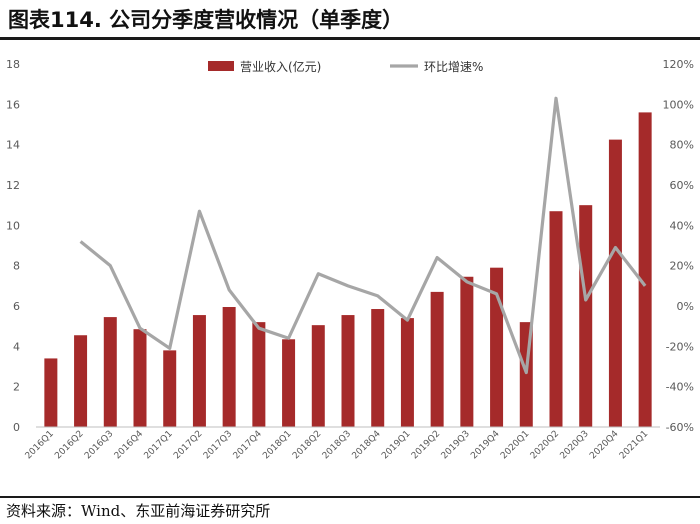 The image size is (700, 524). Describe the element at coordinates (40, 445) in the screenshot. I see `x-tick-label: 2016Q1` at that location.